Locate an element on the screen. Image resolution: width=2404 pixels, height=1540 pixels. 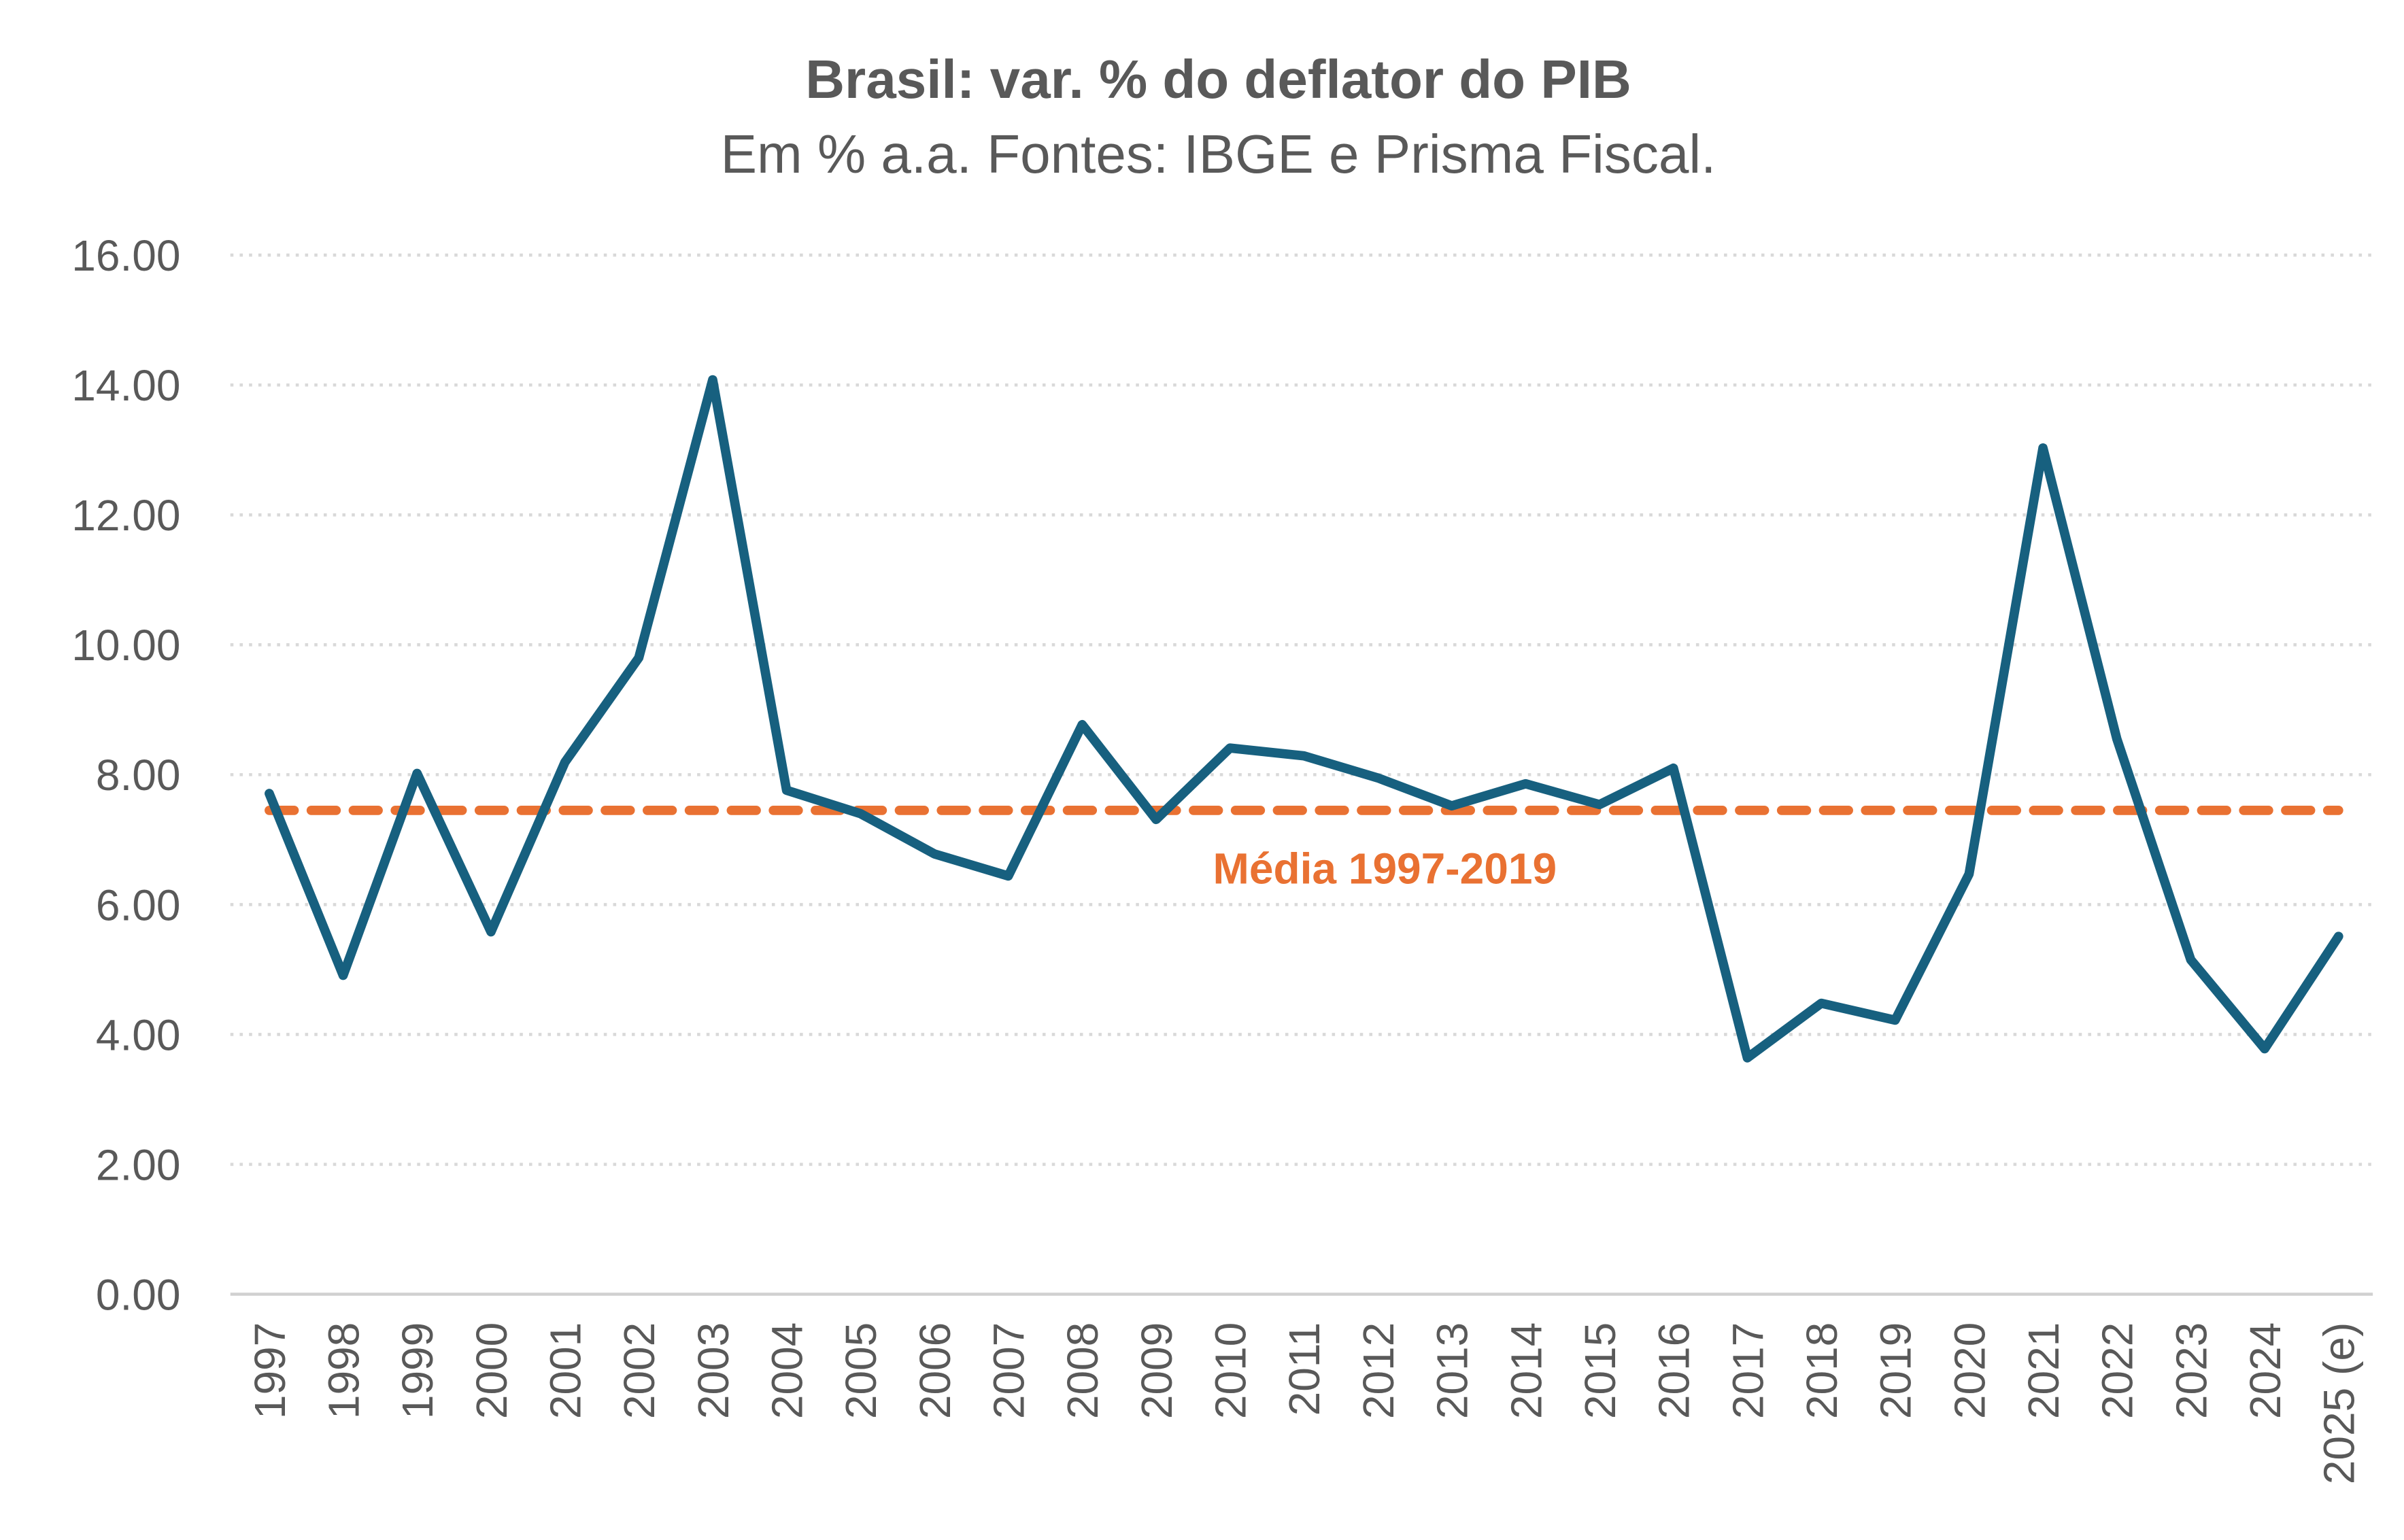
x-tick-label: 2003 is located at coordinates (714, 1370).